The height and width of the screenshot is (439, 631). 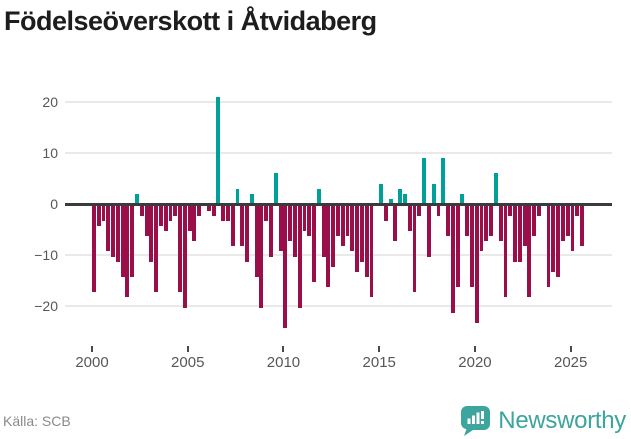 What do you see at coordinates (37, 421) in the screenshot?
I see `source-label: Källa: SCB` at bounding box center [37, 421].